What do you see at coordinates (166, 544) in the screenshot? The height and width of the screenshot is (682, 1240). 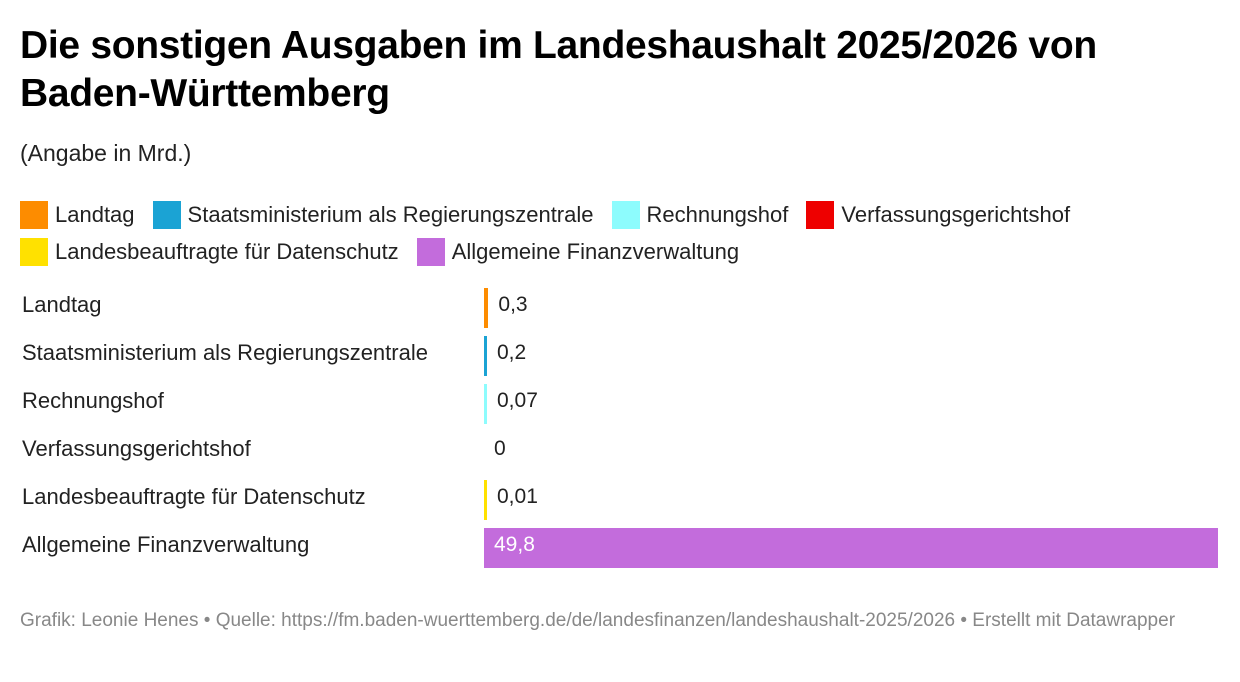 I see `category-label: Allgemeine Finanzverwaltung` at bounding box center [166, 544].